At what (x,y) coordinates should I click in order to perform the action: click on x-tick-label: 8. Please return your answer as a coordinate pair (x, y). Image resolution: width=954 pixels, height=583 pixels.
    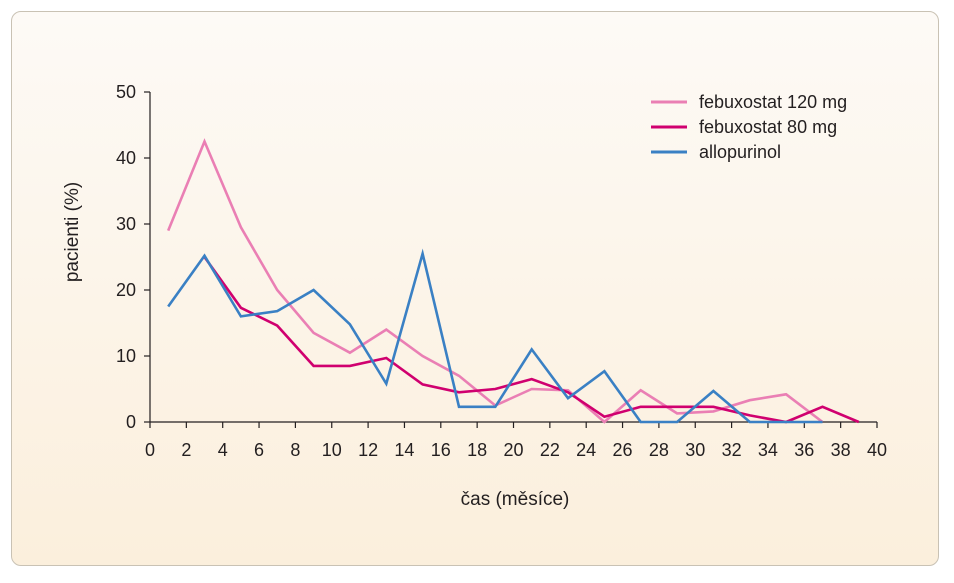
    Looking at the image, I should click on (295, 450).